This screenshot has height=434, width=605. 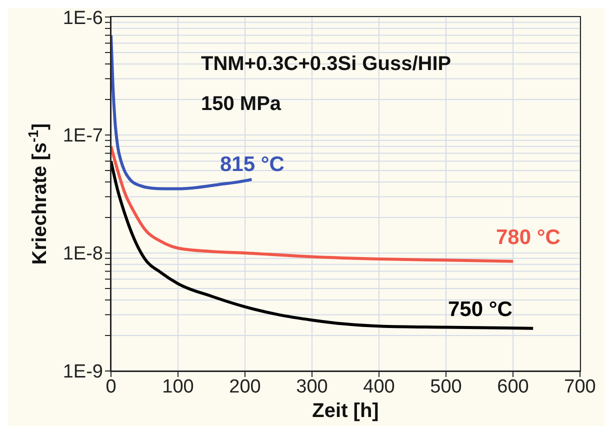 I want to click on y-tick-label: 1E-9, so click(x=82, y=372).